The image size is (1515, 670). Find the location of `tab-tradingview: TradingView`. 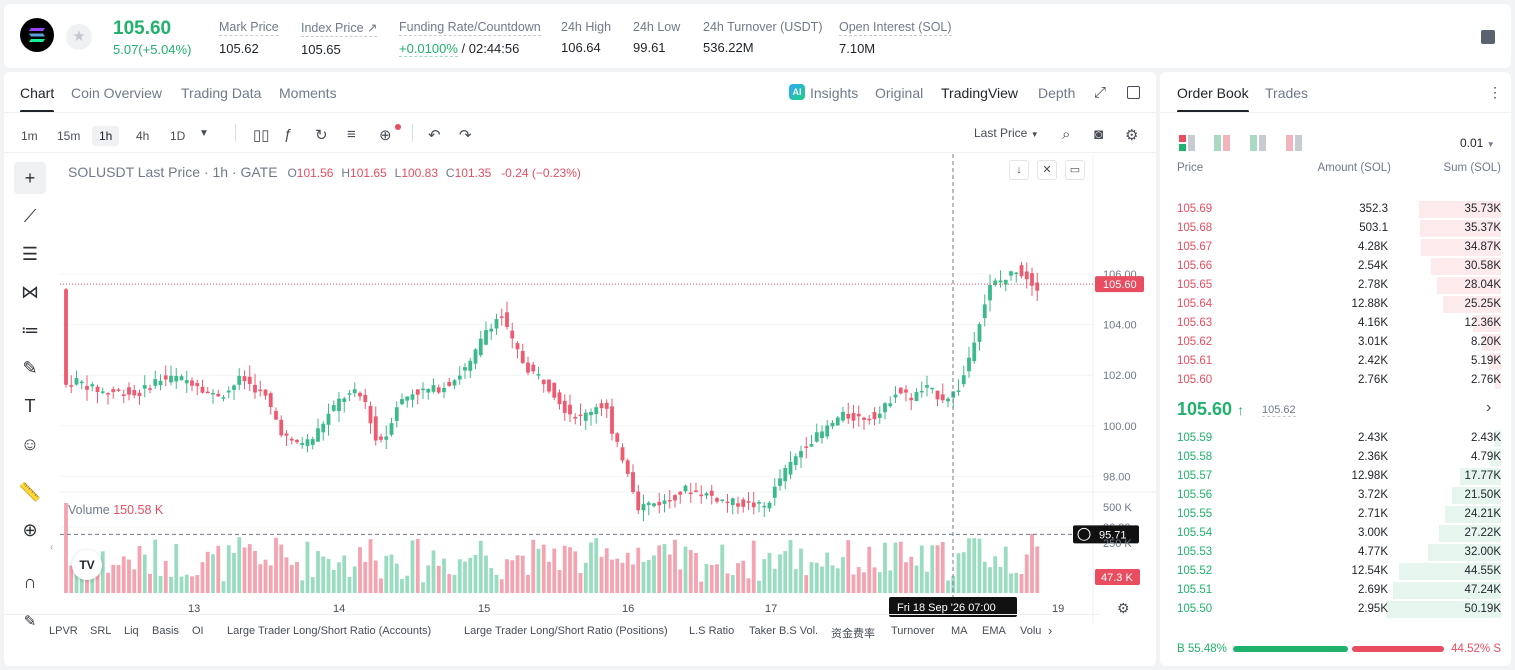

tab-tradingview: TradingView is located at coordinates (980, 93).